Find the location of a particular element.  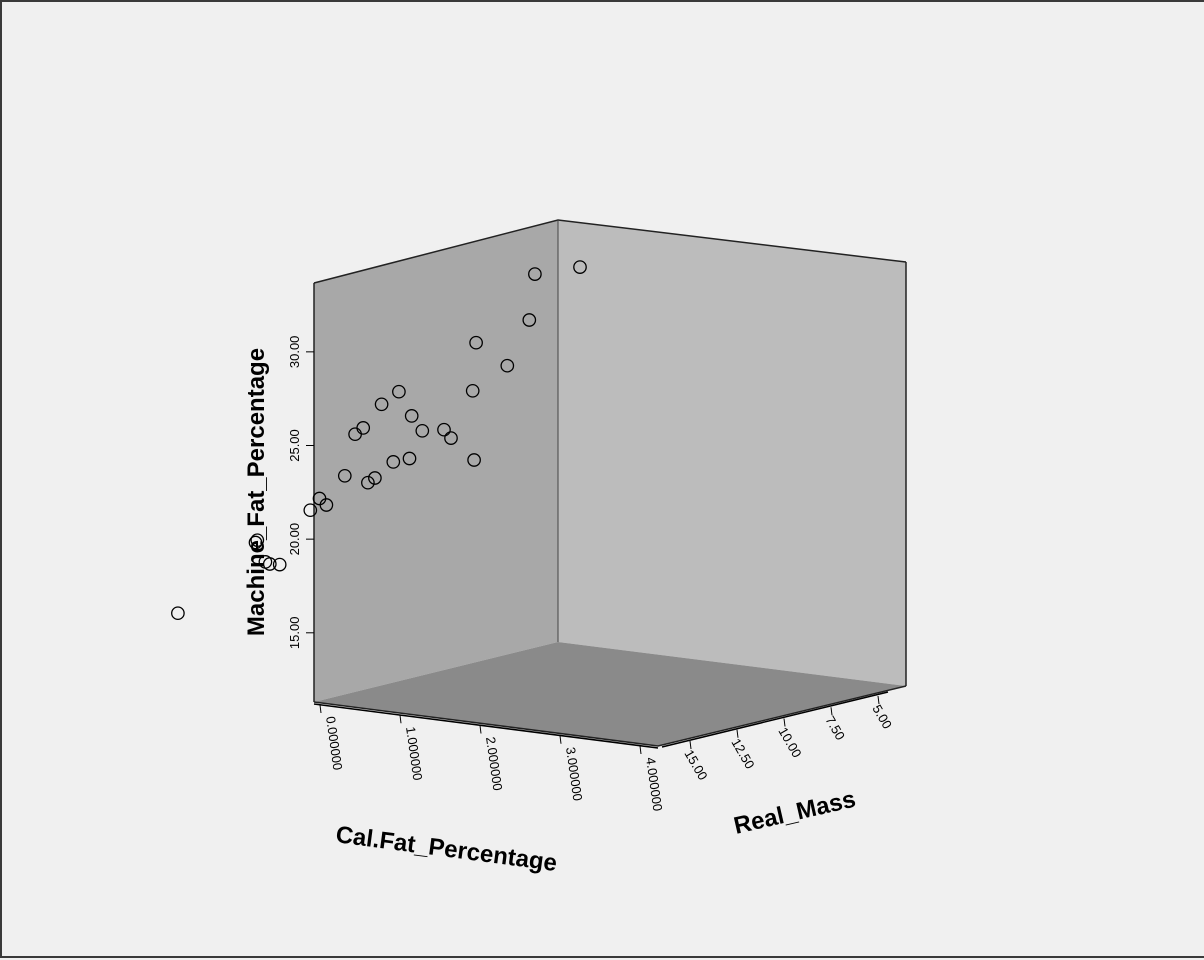

data-points is located at coordinates (379, 440).